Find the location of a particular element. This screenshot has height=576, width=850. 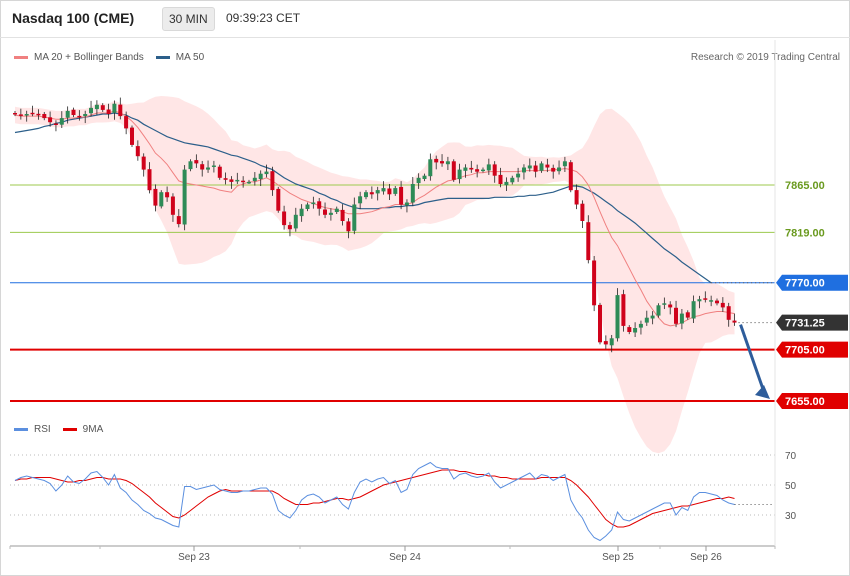

price-tag-label: 7705.00 is located at coordinates (805, 351).